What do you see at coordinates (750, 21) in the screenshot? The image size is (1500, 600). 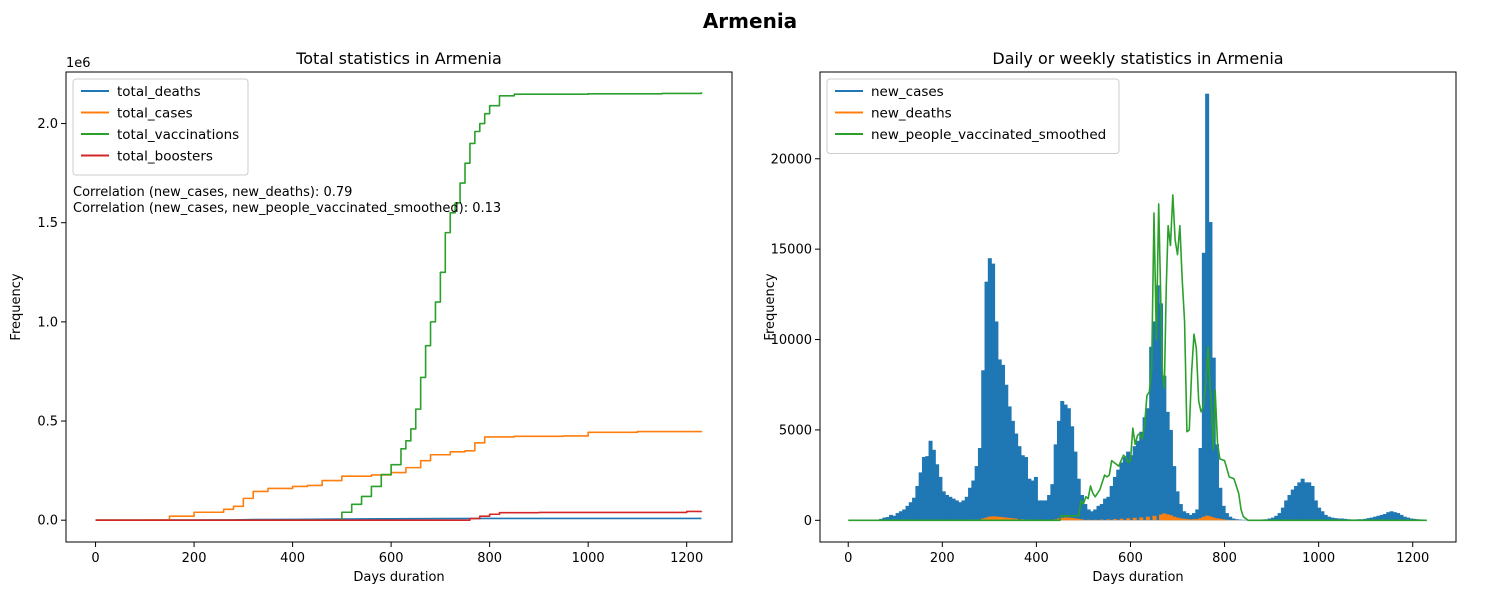 I see `figure-suptitle: Armenia` at bounding box center [750, 21].